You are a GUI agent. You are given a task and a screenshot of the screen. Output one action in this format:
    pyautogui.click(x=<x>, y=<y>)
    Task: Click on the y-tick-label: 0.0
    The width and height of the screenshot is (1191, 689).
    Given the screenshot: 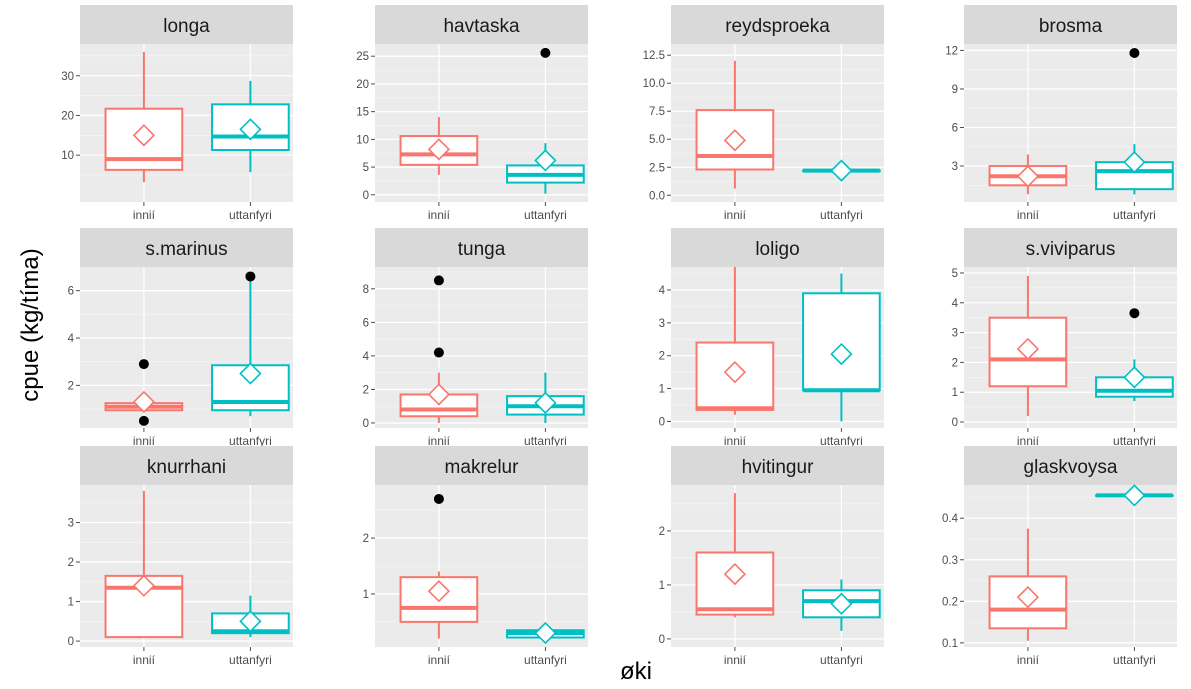 What is the action you would take?
    pyautogui.click(x=657, y=196)
    